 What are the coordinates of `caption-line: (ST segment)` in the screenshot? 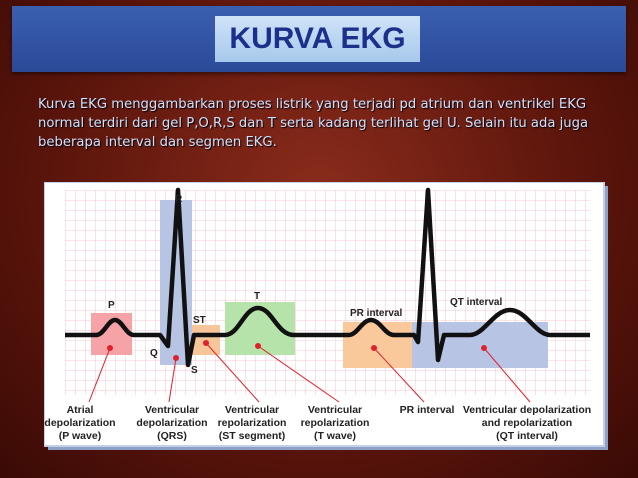 It's located at (252, 436).